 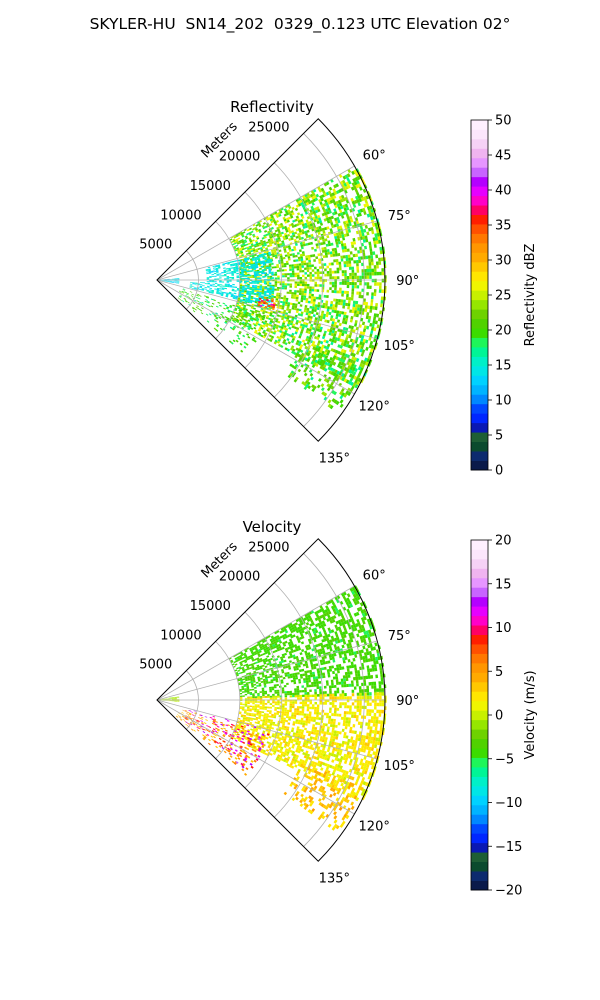 What do you see at coordinates (268, 127) in the screenshot?
I see `radial-tick-label: 25000` at bounding box center [268, 127].